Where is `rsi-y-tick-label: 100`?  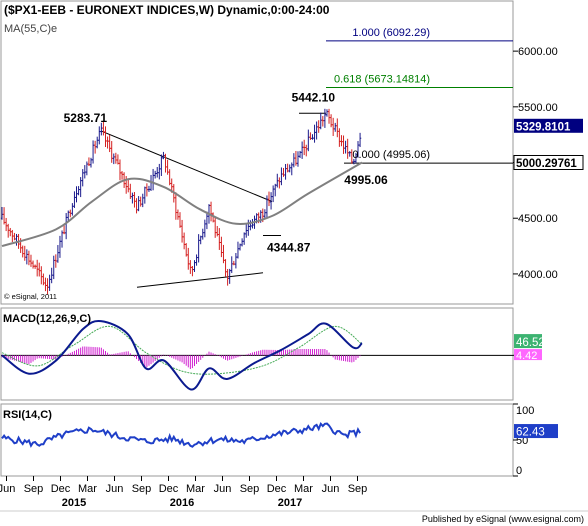
rsi-y-tick-label: 100 is located at coordinates (525, 411).